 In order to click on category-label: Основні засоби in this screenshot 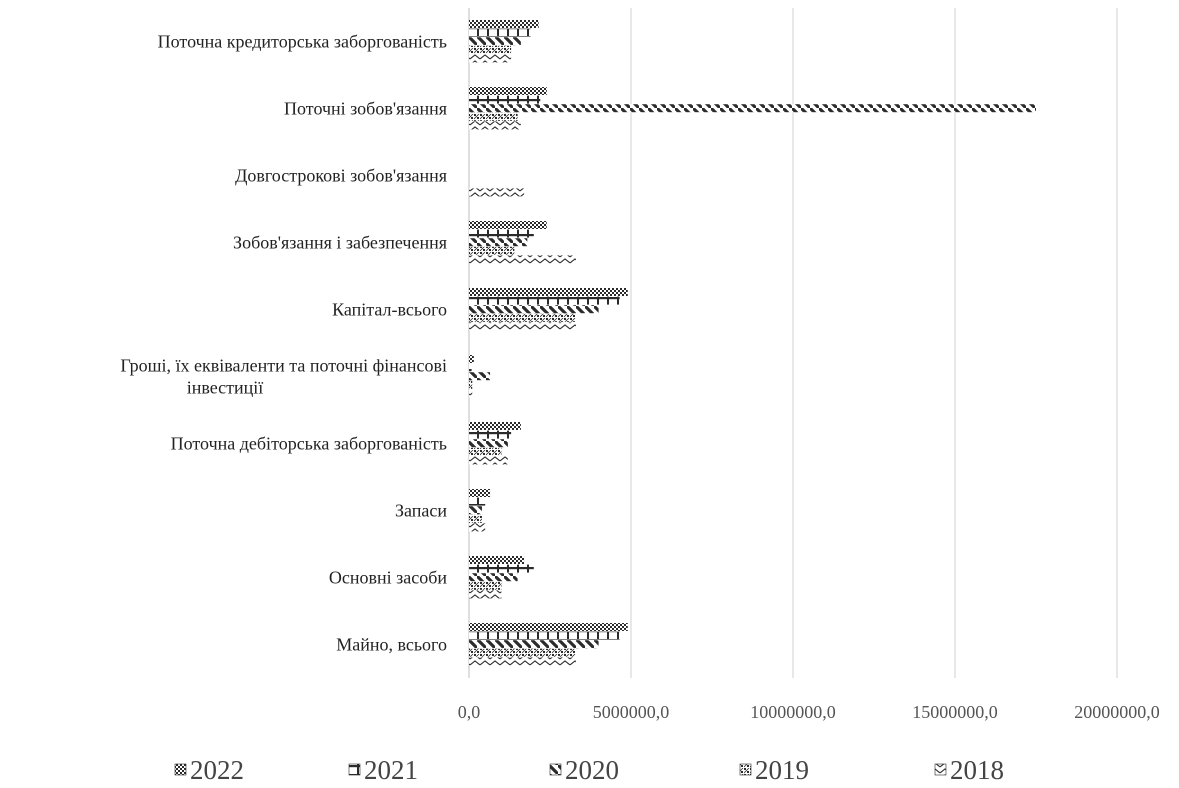, I will do `click(388, 578)`.